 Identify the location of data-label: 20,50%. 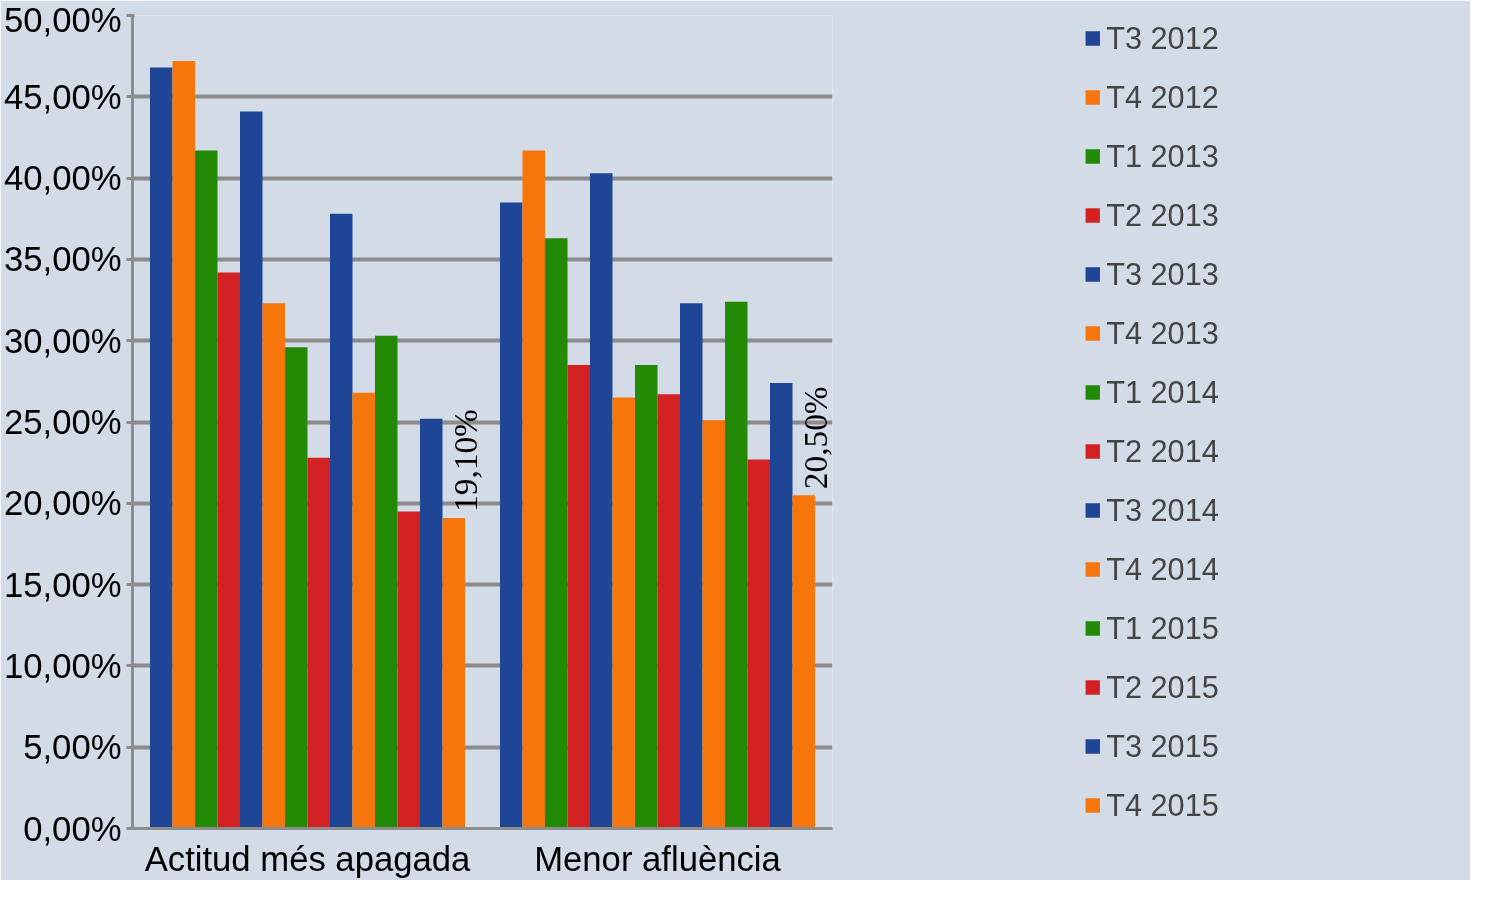
(816, 438).